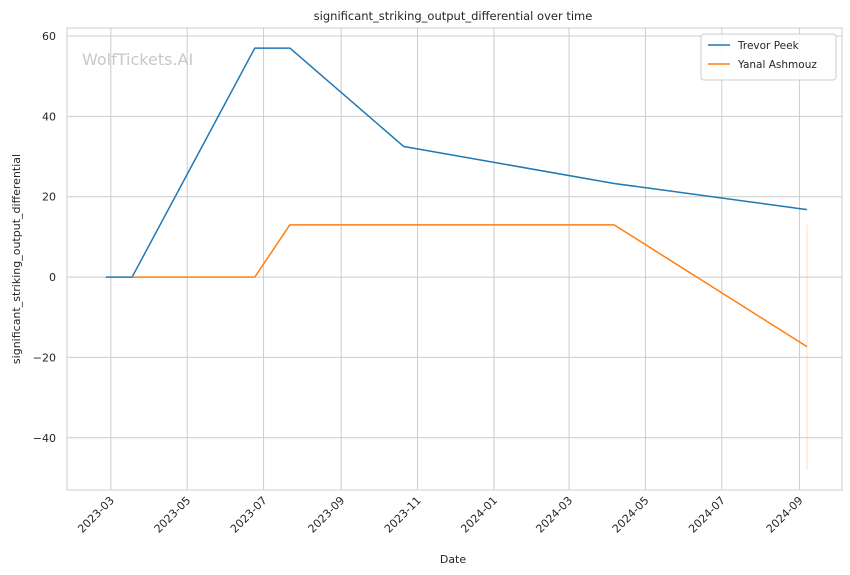 This screenshot has height=575, width=850. What do you see at coordinates (137, 59) in the screenshot?
I see `watermark: WolfTickets.AI` at bounding box center [137, 59].